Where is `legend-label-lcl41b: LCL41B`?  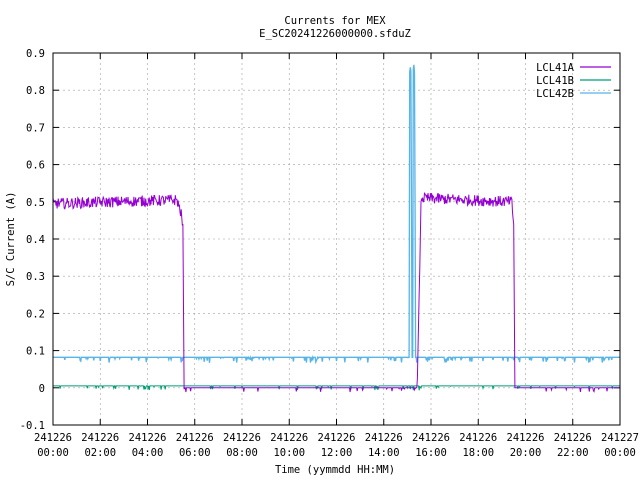 legend-label-lcl41b: LCL41B is located at coordinates (555, 81).